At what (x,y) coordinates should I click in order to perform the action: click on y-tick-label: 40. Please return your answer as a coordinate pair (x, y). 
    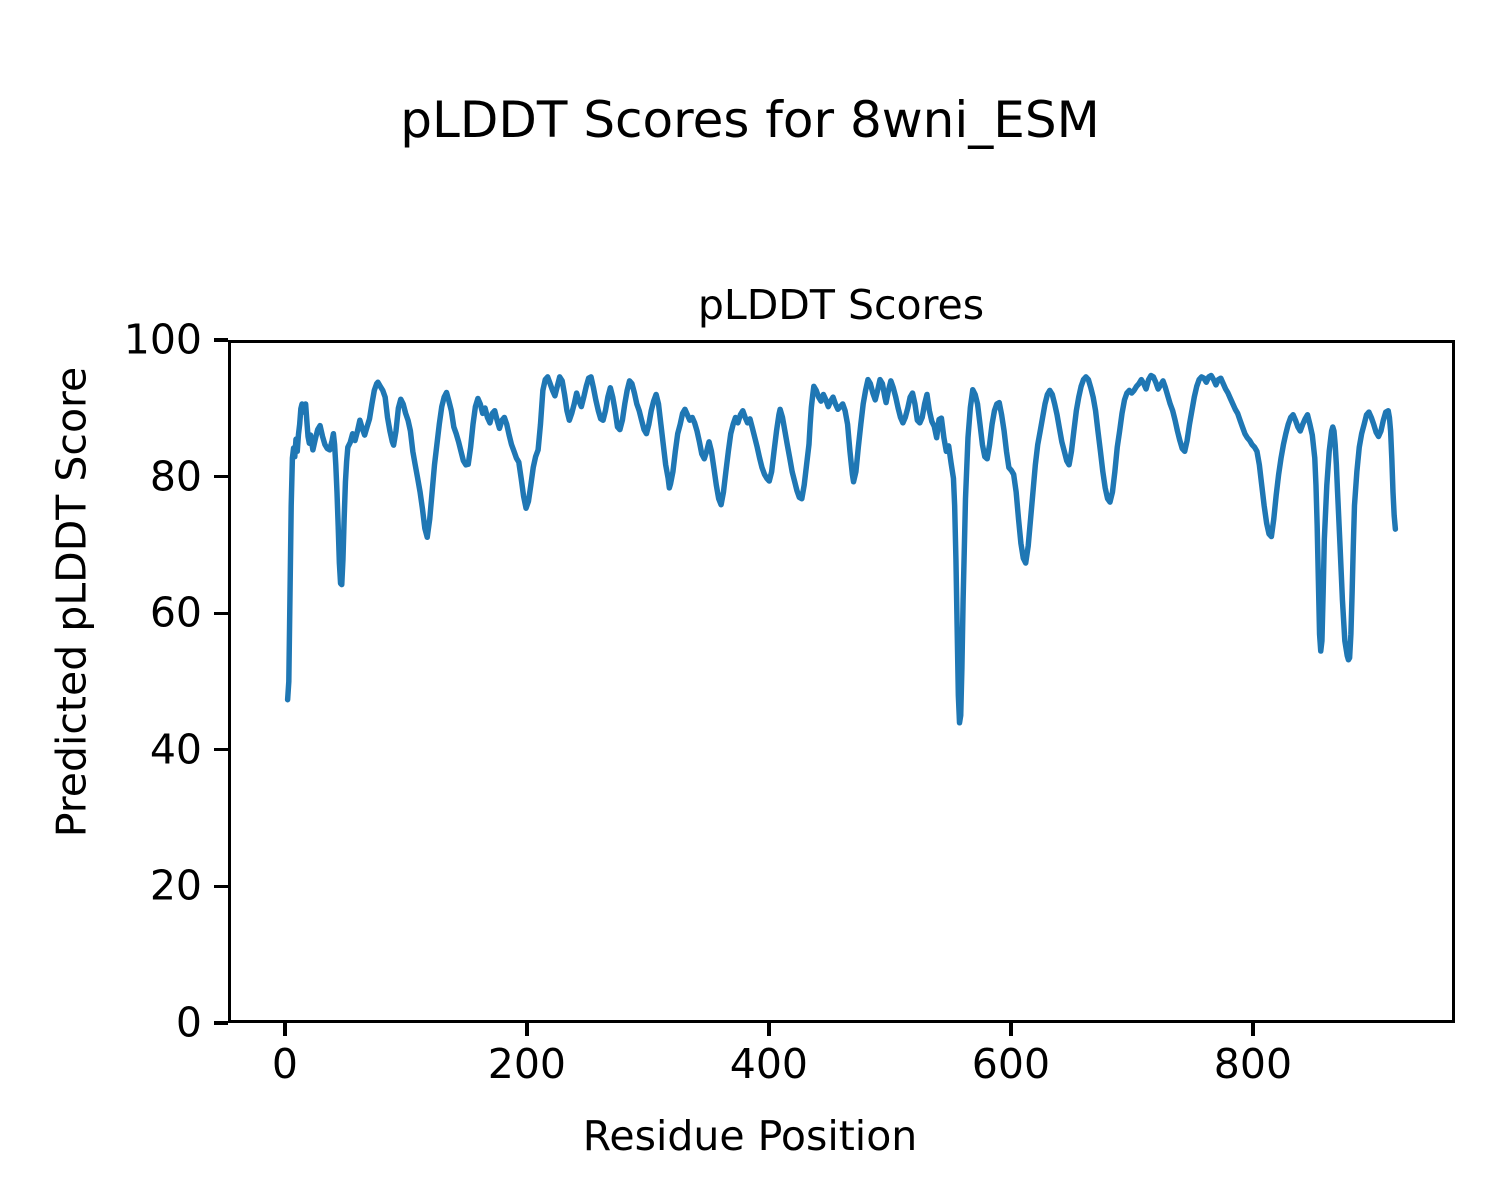
    Looking at the image, I should click on (175, 749).